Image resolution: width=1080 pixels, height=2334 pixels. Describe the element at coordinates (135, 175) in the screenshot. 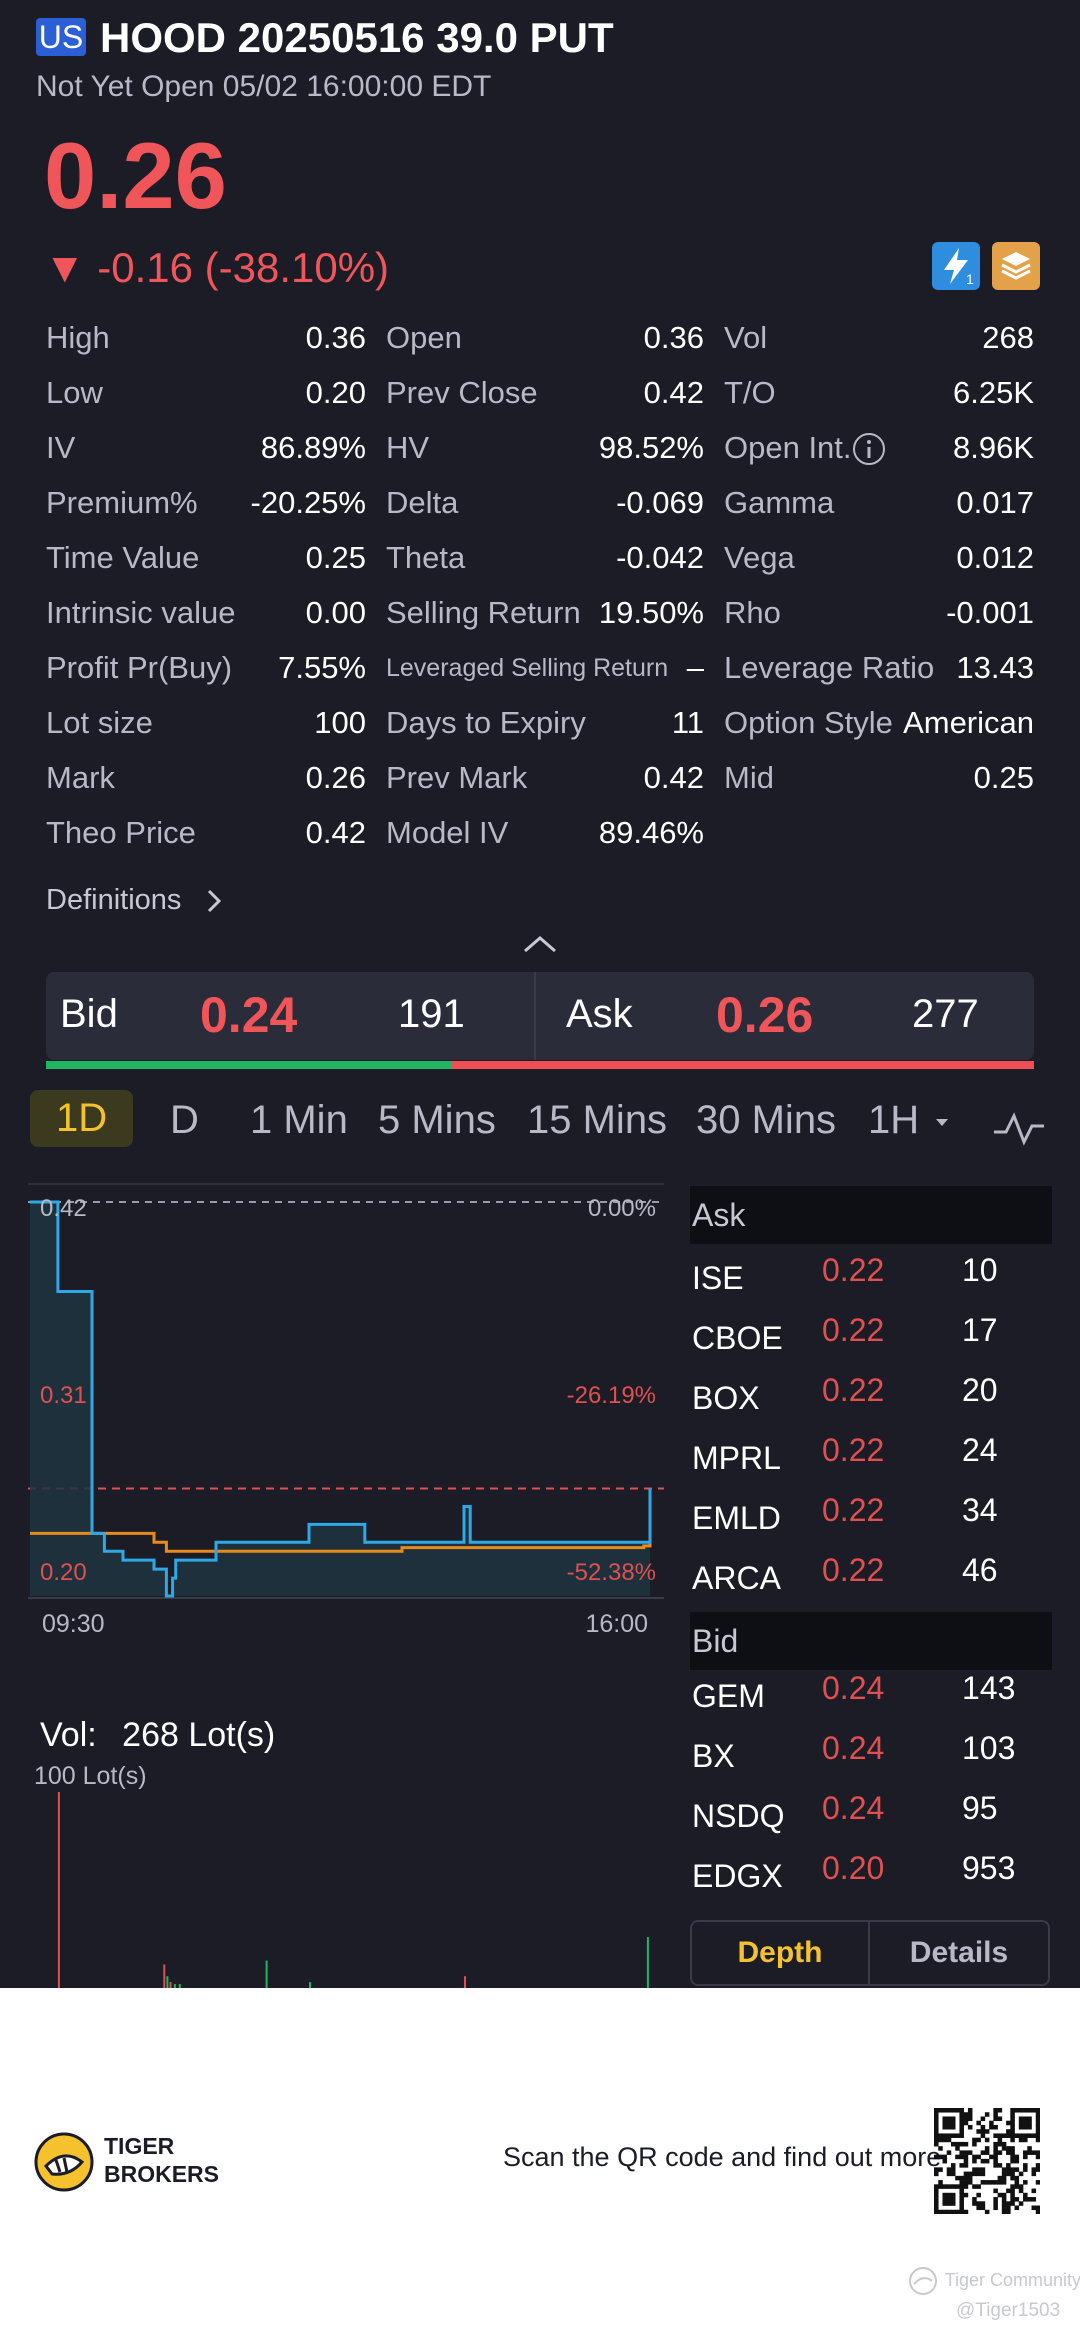

I see `last-price: 0.26` at that location.